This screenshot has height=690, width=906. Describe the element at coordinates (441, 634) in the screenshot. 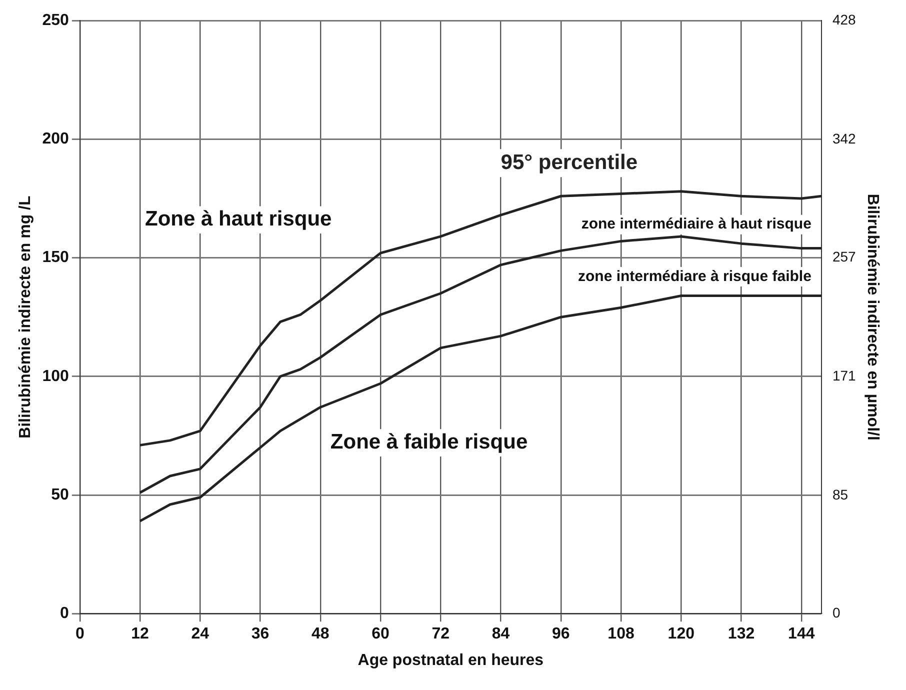

I see `x-tick-label: 72` at that location.